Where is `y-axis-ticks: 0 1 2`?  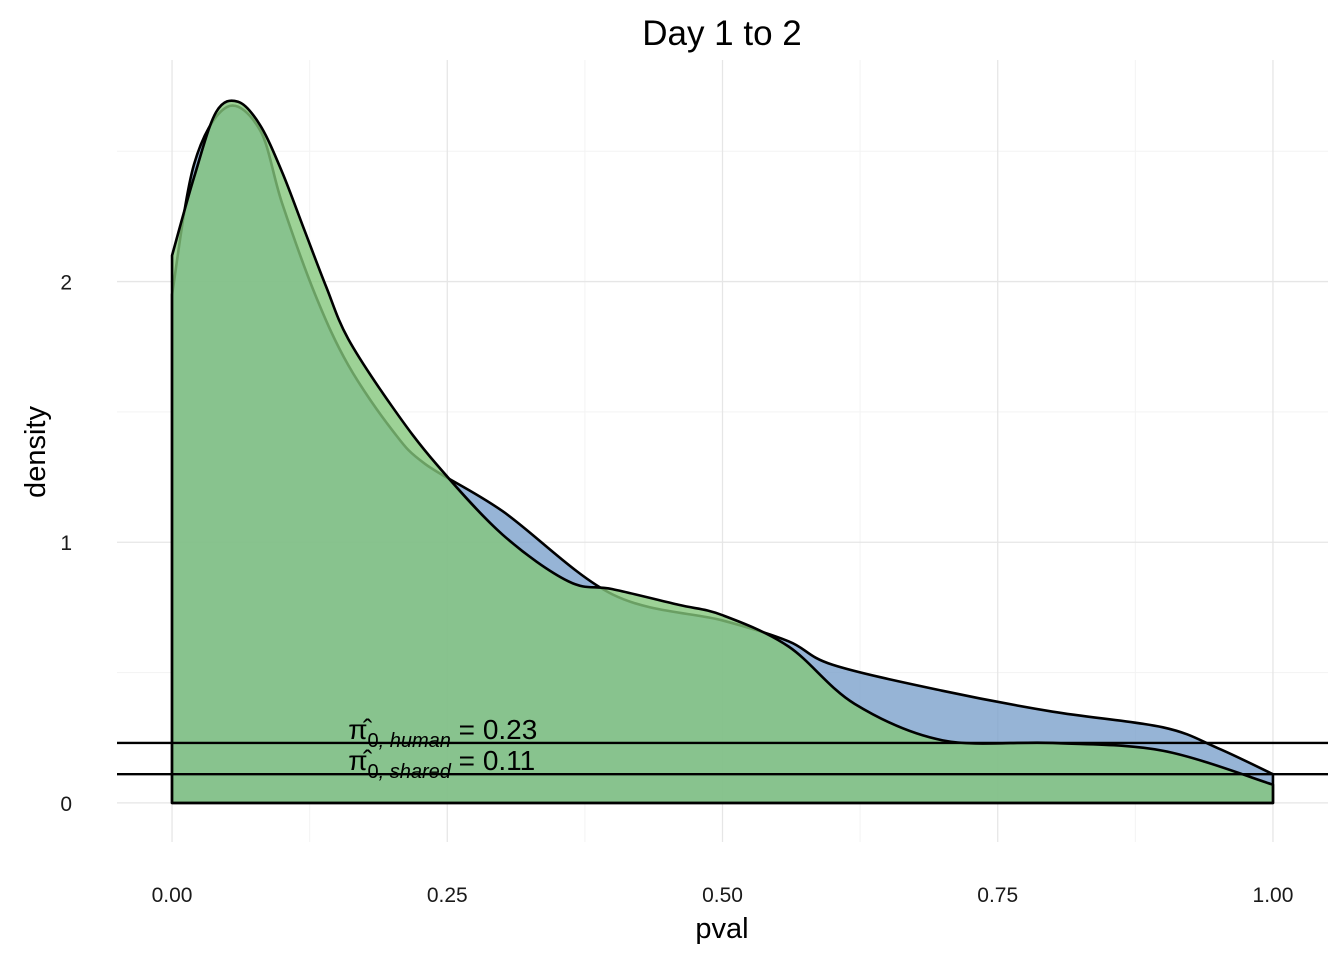
y-axis-ticks: 0 1 2 is located at coordinates (66, 544).